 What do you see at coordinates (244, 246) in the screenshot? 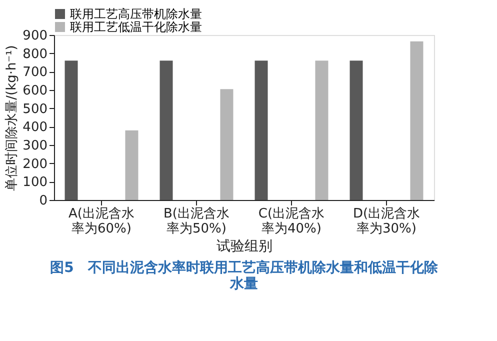
I see `x-axis-title: 试验组别` at bounding box center [244, 246].